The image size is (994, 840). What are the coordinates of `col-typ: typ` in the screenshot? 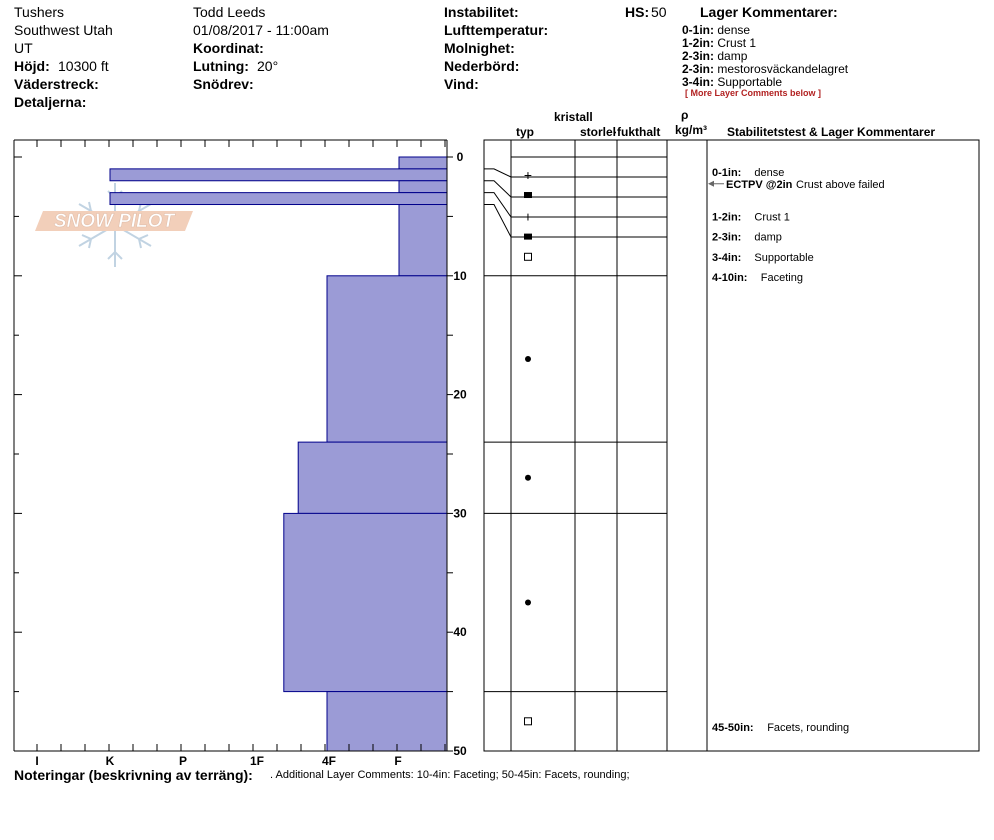 It's located at (525, 132).